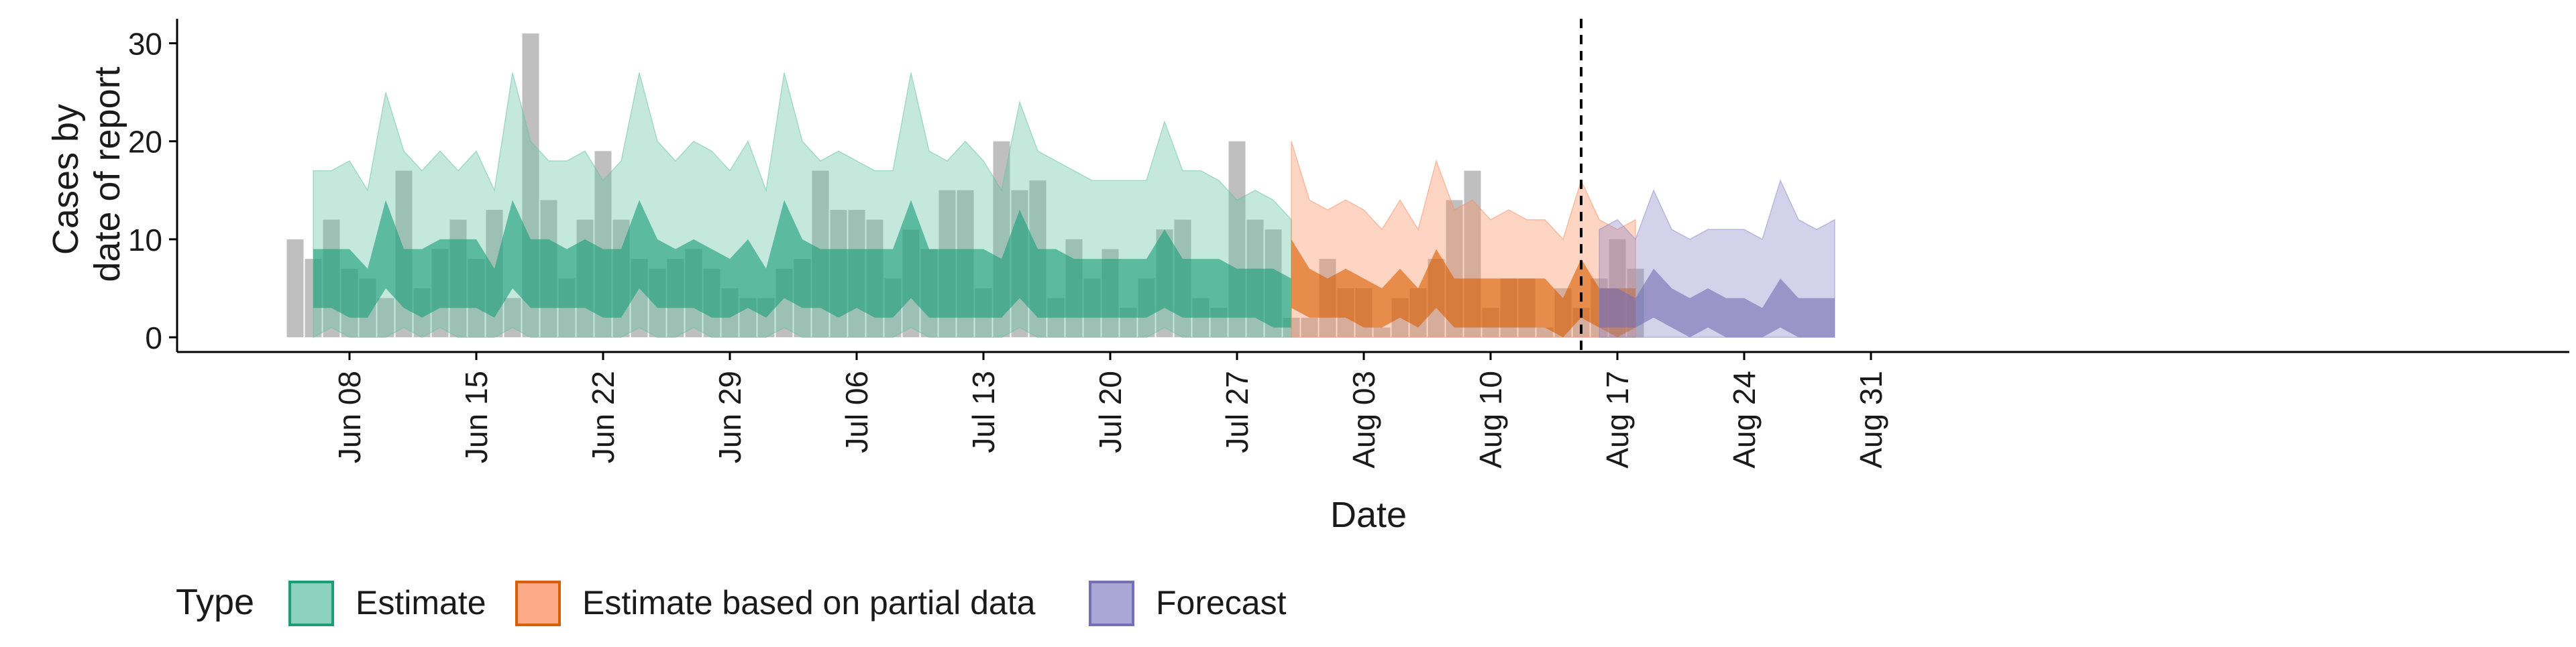 Image resolution: width=2576 pixels, height=647 pixels. I want to click on y-tick-label: 20, so click(145, 142).